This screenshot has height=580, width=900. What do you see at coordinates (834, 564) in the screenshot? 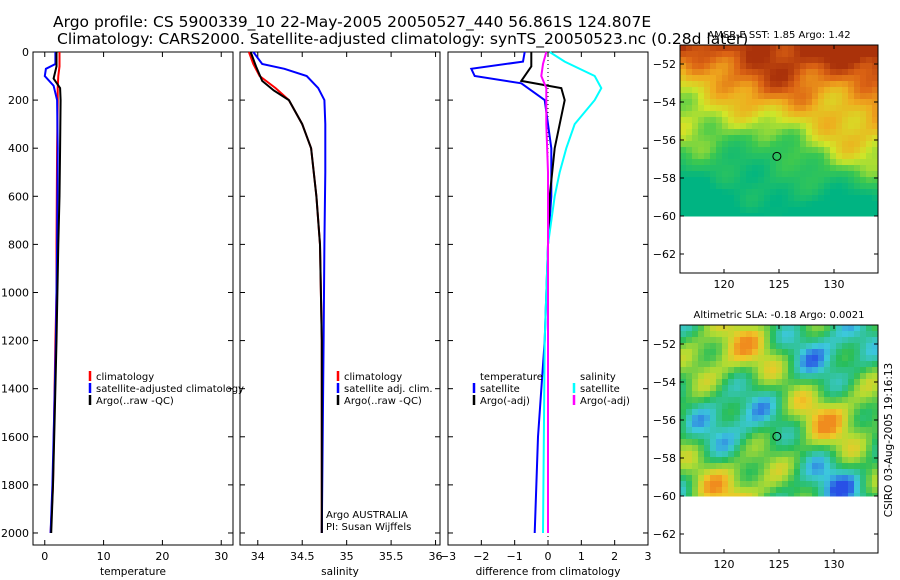
I see `altimetric_sla-xtick-label: 130` at bounding box center [834, 564].